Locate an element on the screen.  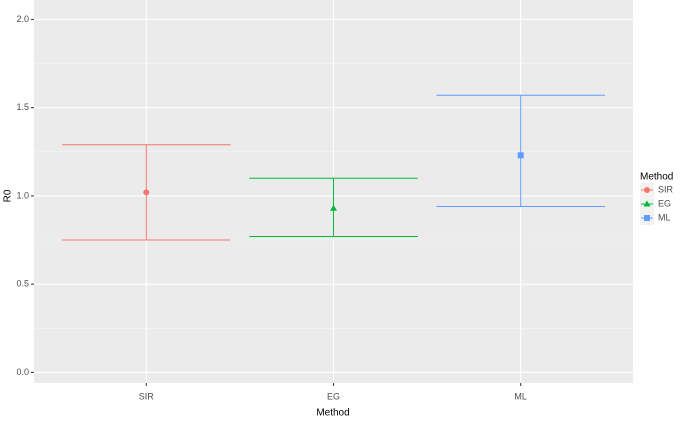
legend-label: ML is located at coordinates (664, 217).